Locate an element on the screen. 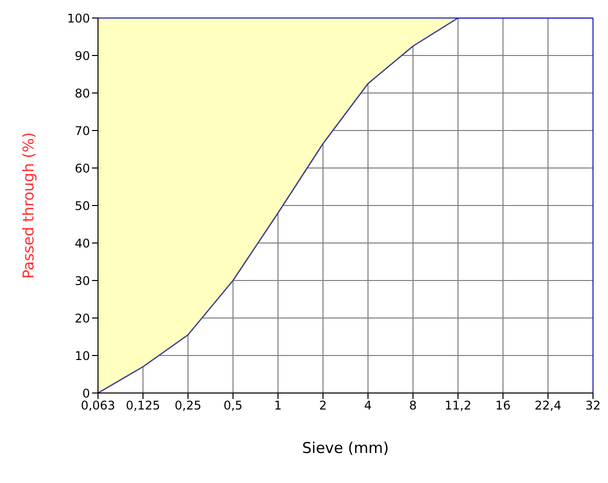 Image resolution: width=608 pixels, height=483 pixels. x-tick-label: 32 is located at coordinates (593, 405).